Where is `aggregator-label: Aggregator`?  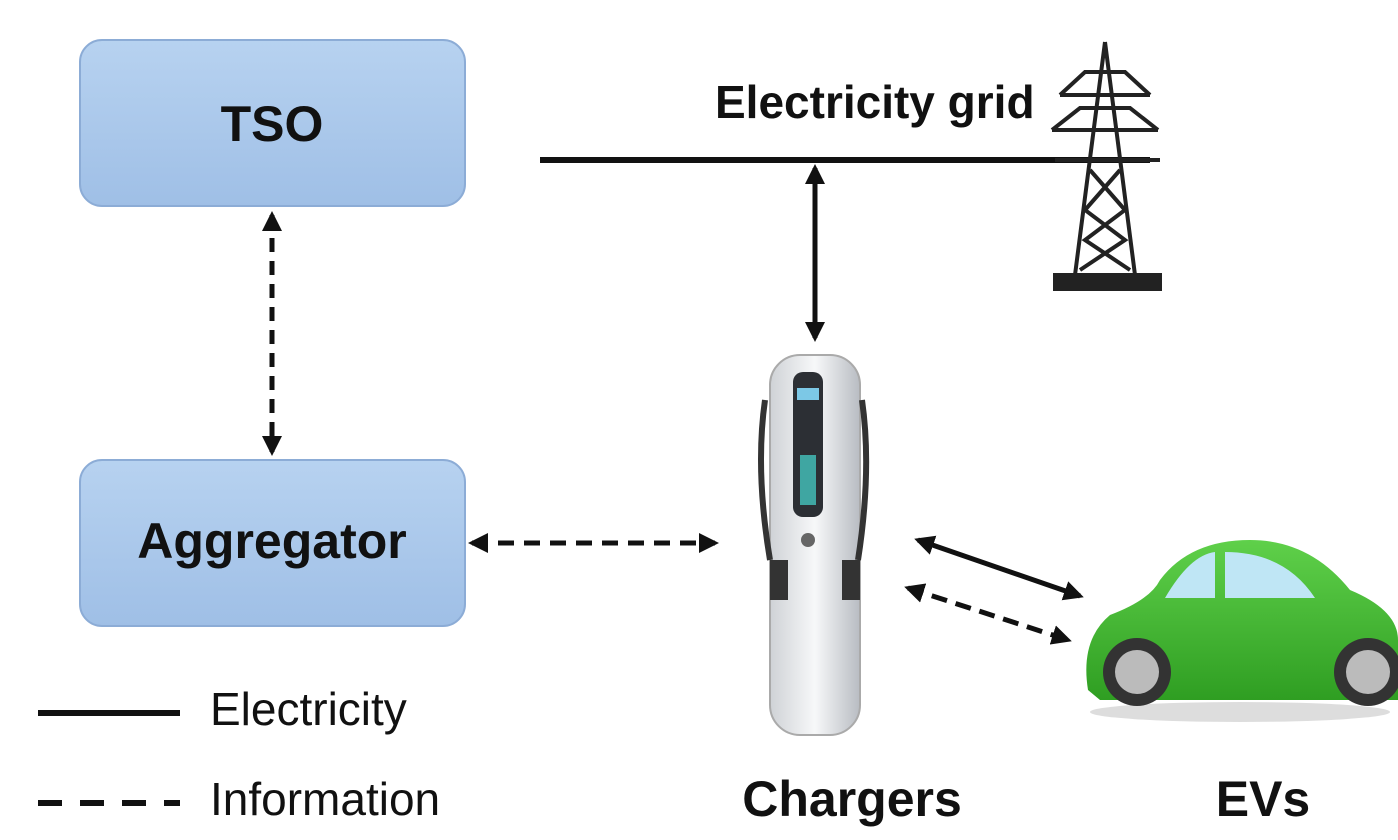 aggregator-label: Aggregator is located at coordinates (271, 541).